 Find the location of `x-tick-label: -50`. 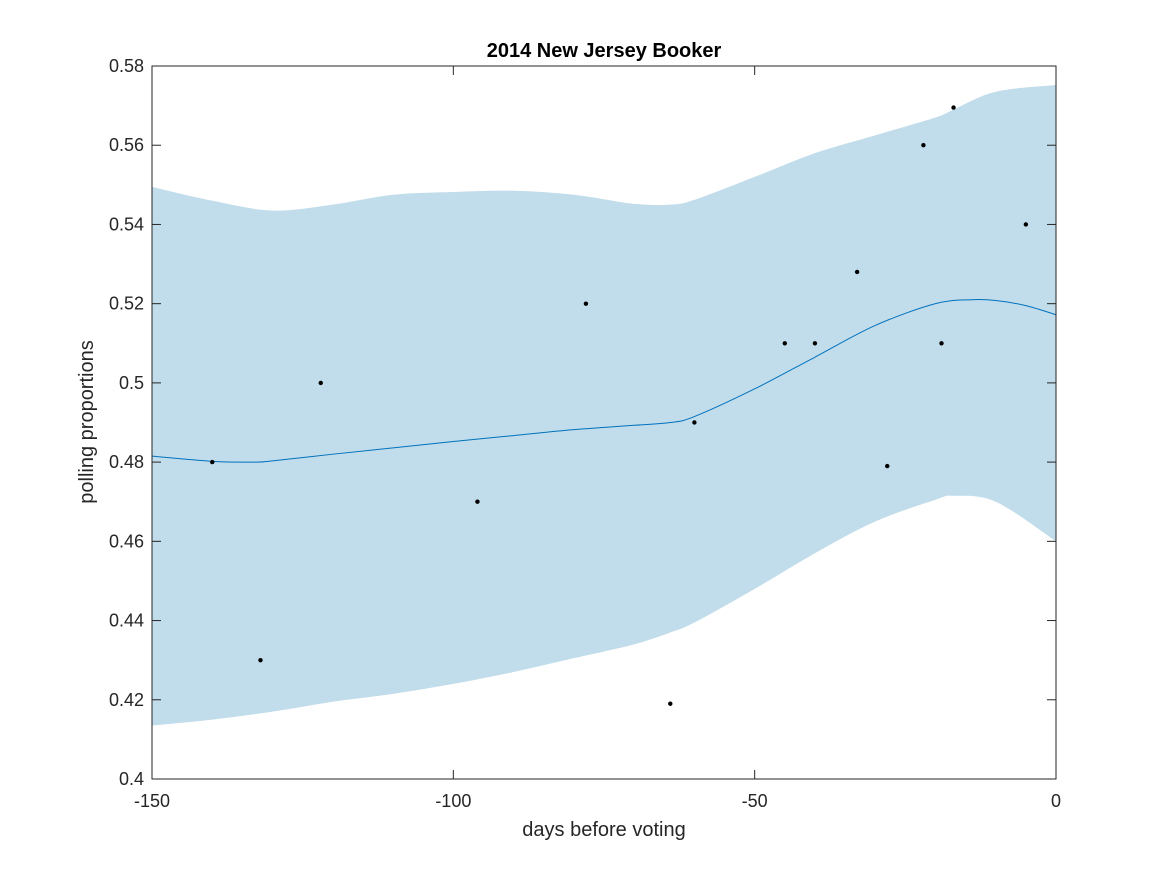

x-tick-label: -50 is located at coordinates (755, 801).